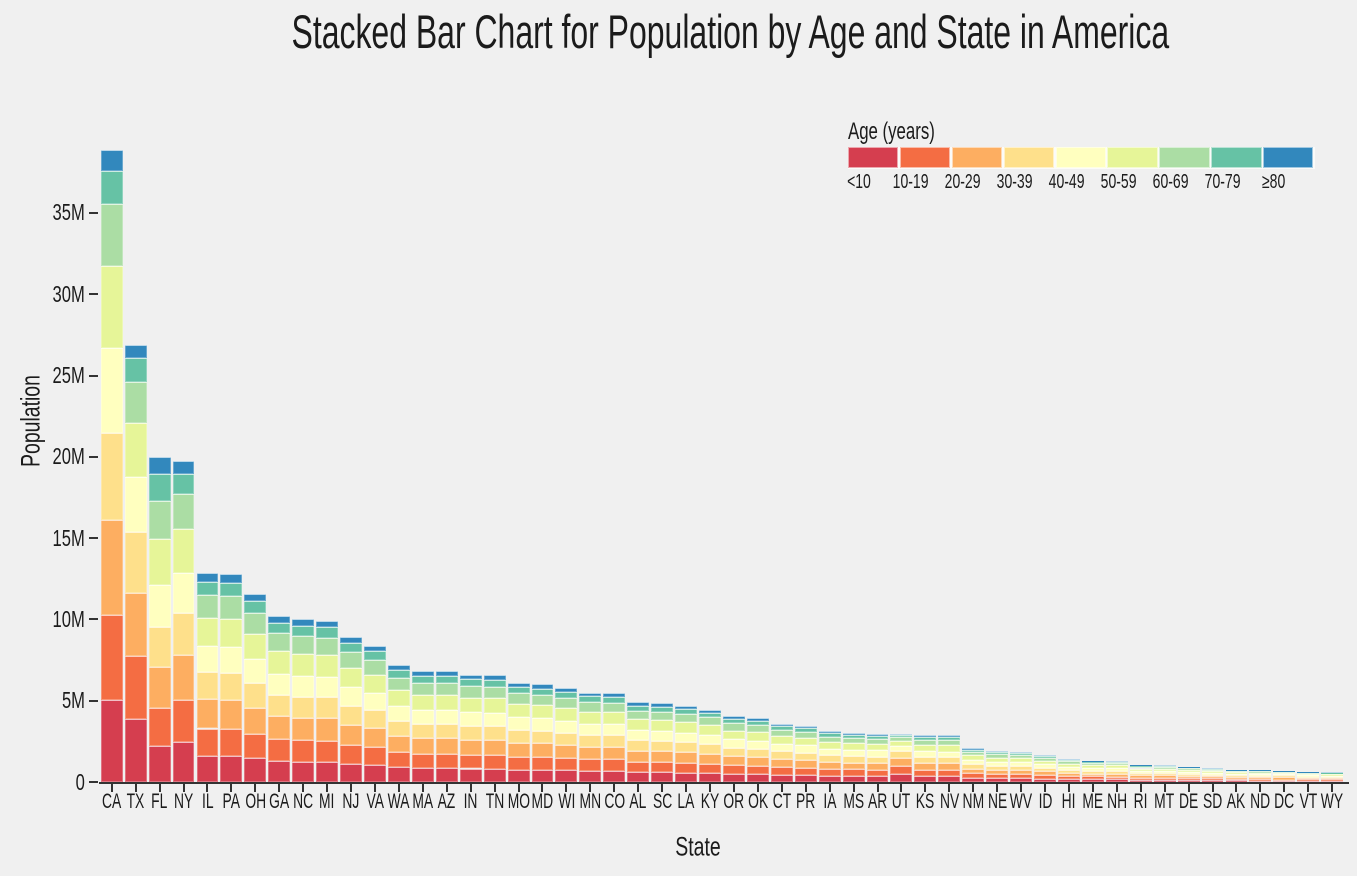 This screenshot has height=876, width=1357. What do you see at coordinates (662, 801) in the screenshot?
I see `x-tick-label-SC: SC` at bounding box center [662, 801].